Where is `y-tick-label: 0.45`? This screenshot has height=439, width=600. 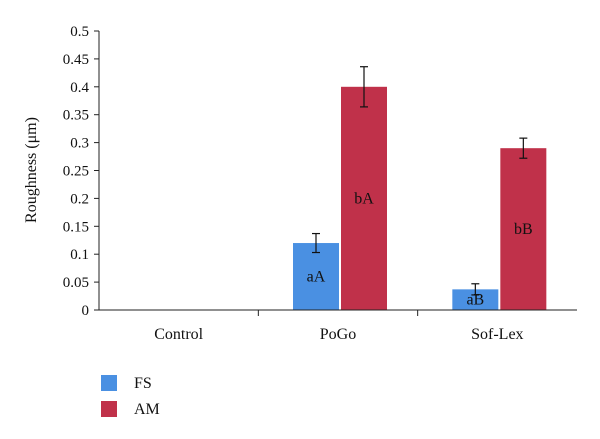 y-tick-label: 0.45 is located at coordinates (76, 60).